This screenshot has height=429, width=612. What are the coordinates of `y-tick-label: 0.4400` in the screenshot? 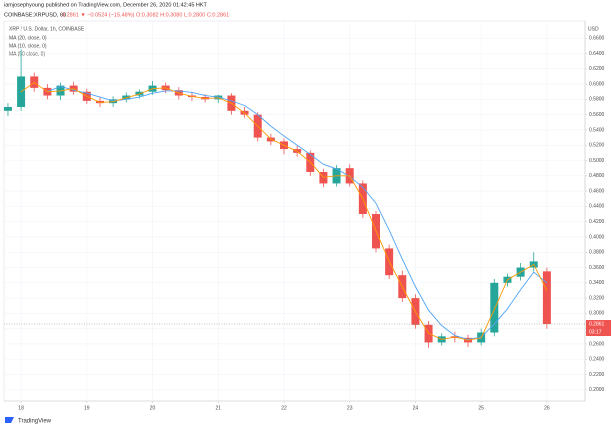 It's located at (597, 207).